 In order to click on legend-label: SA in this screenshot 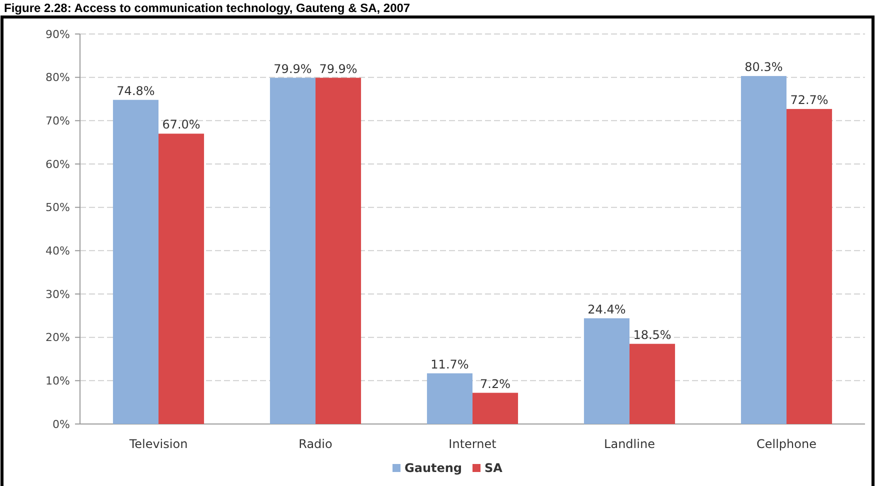, I will do `click(494, 468)`.